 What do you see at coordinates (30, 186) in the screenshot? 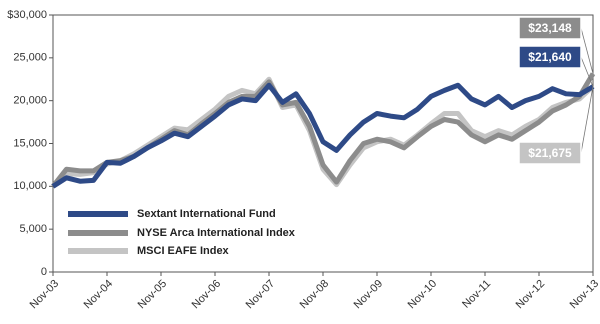
I see `y-tick-label: 10,000` at bounding box center [30, 186].